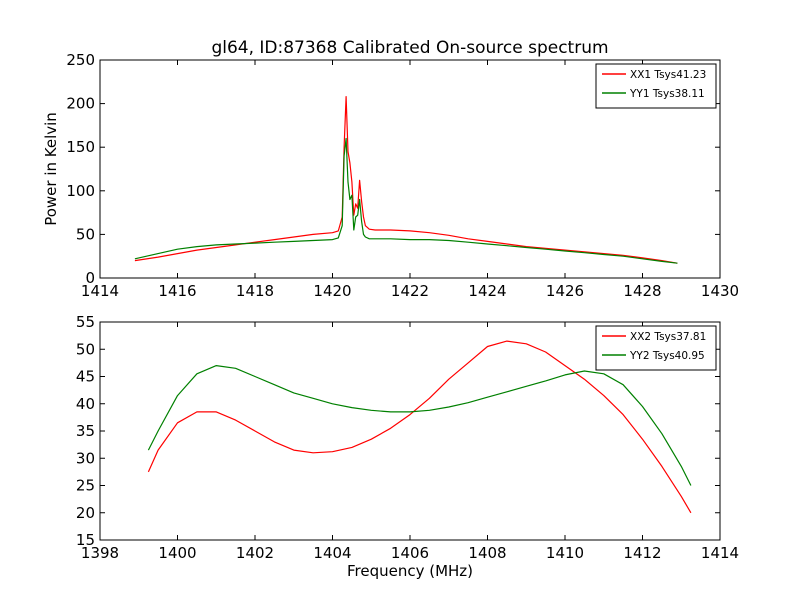  What do you see at coordinates (100, 553) in the screenshot?
I see `x-tick-label: 1398` at bounding box center [100, 553].